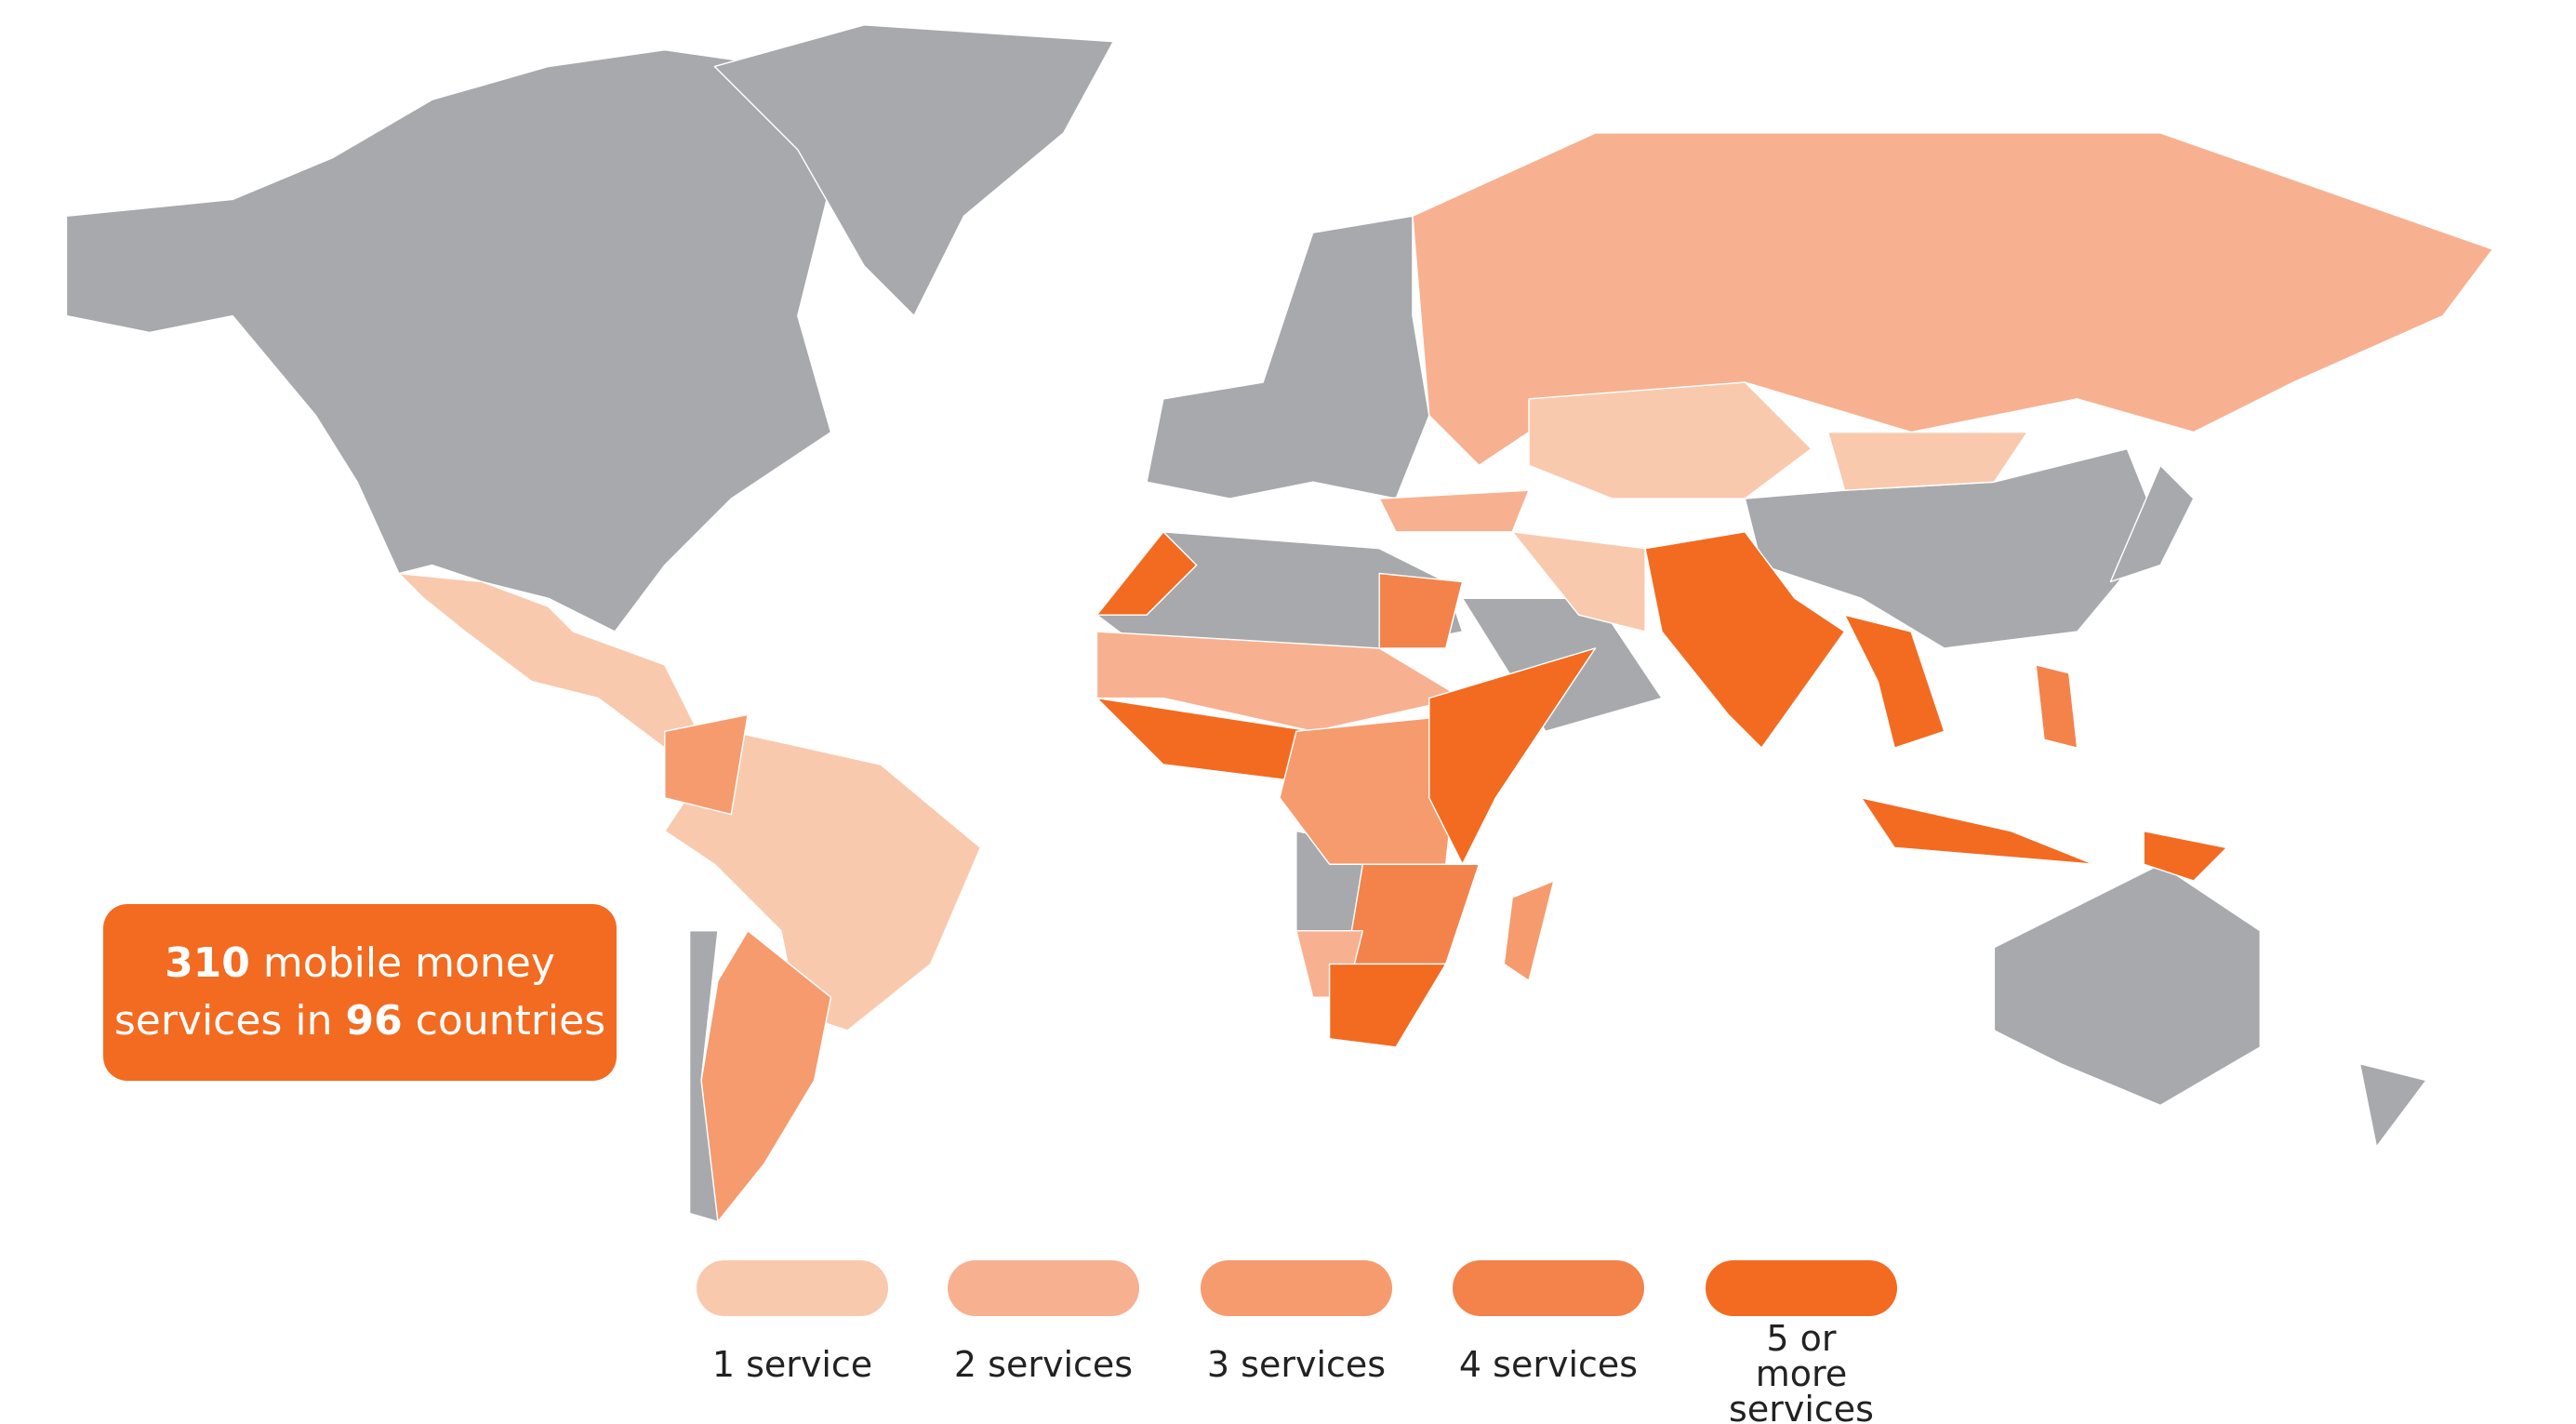 The image size is (2576, 1424). Describe the element at coordinates (1454, 511) in the screenshot. I see `turkey` at that location.